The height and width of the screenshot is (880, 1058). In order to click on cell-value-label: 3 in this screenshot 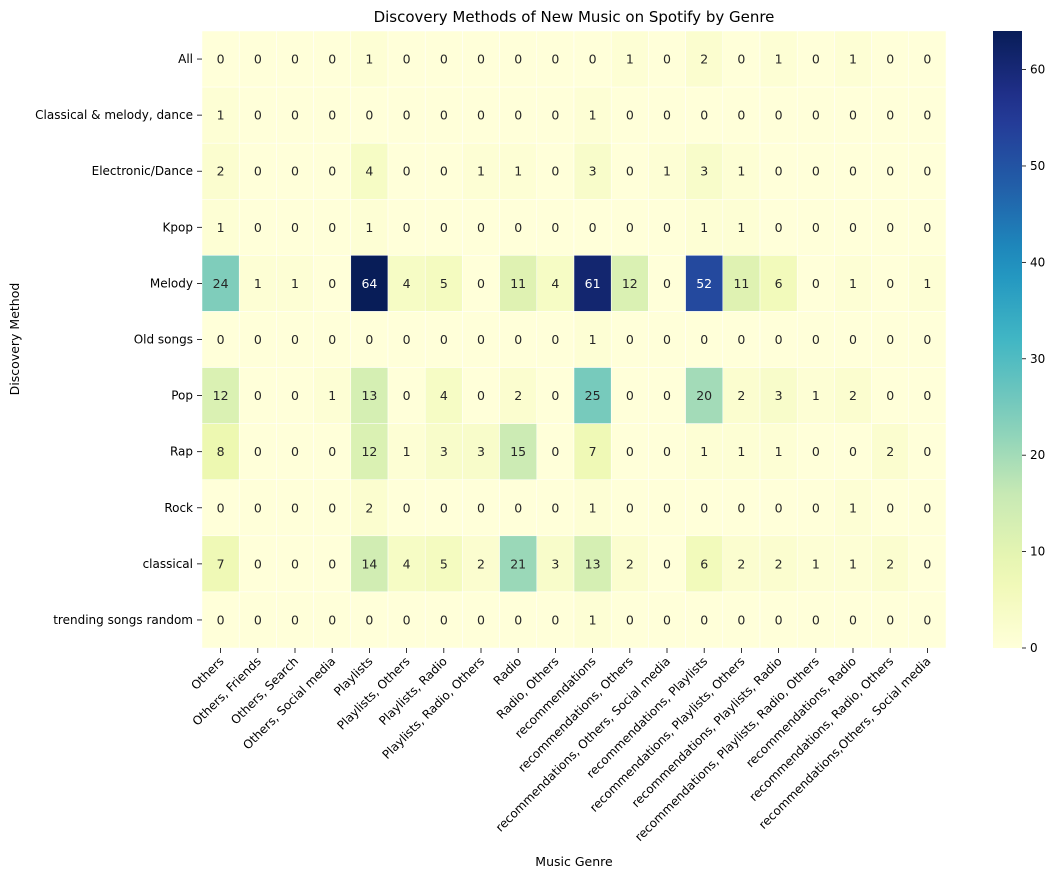, I will do `click(481, 451)`.